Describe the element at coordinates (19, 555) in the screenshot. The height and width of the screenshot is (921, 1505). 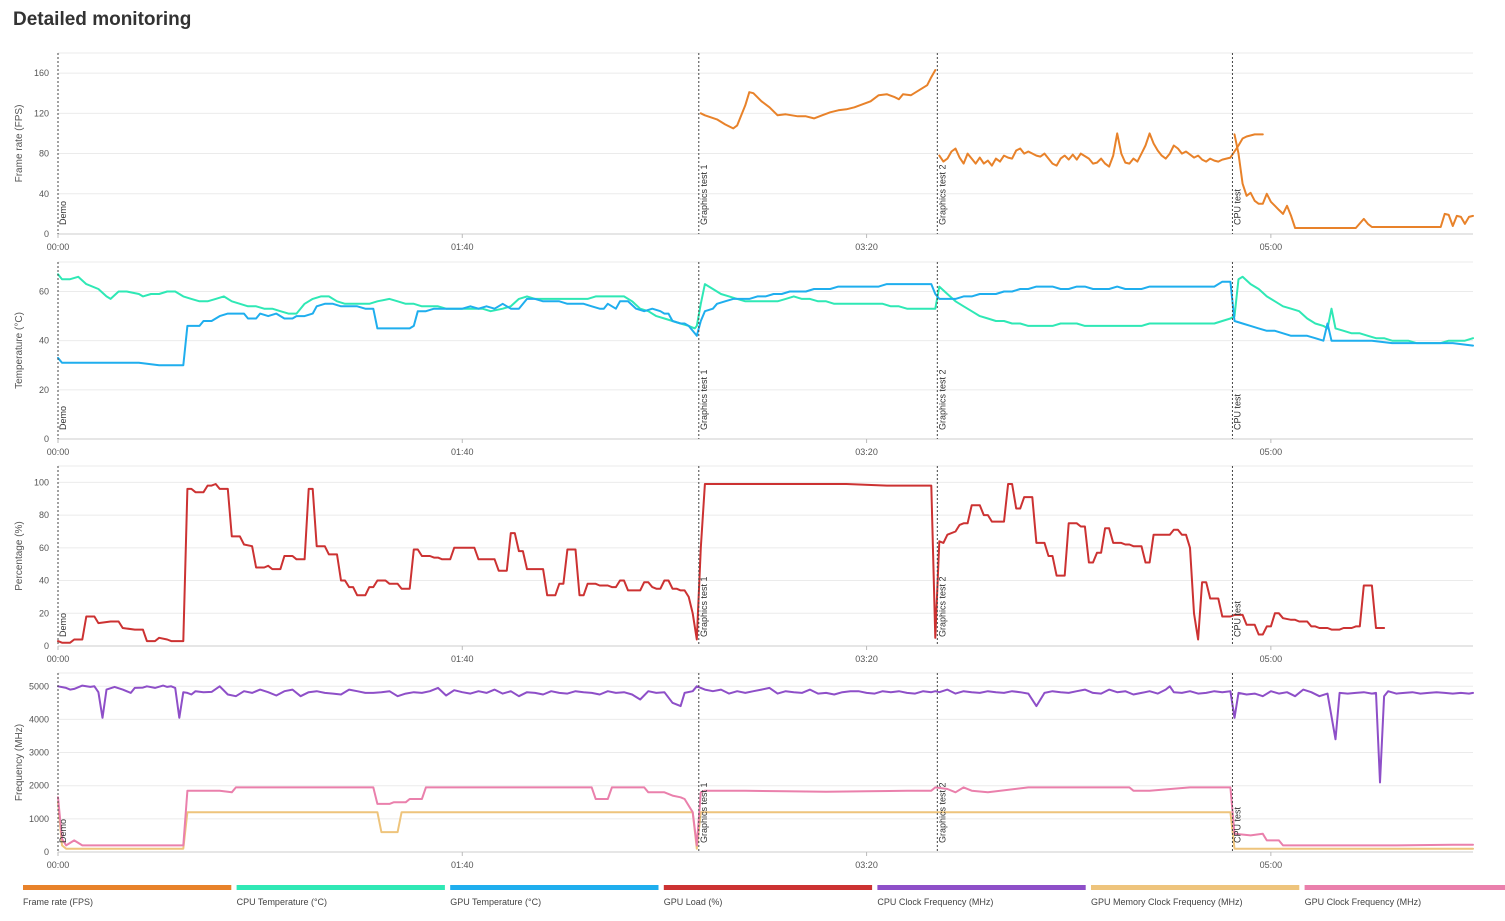
I see `y-axis-label: Percentage (%)` at that location.